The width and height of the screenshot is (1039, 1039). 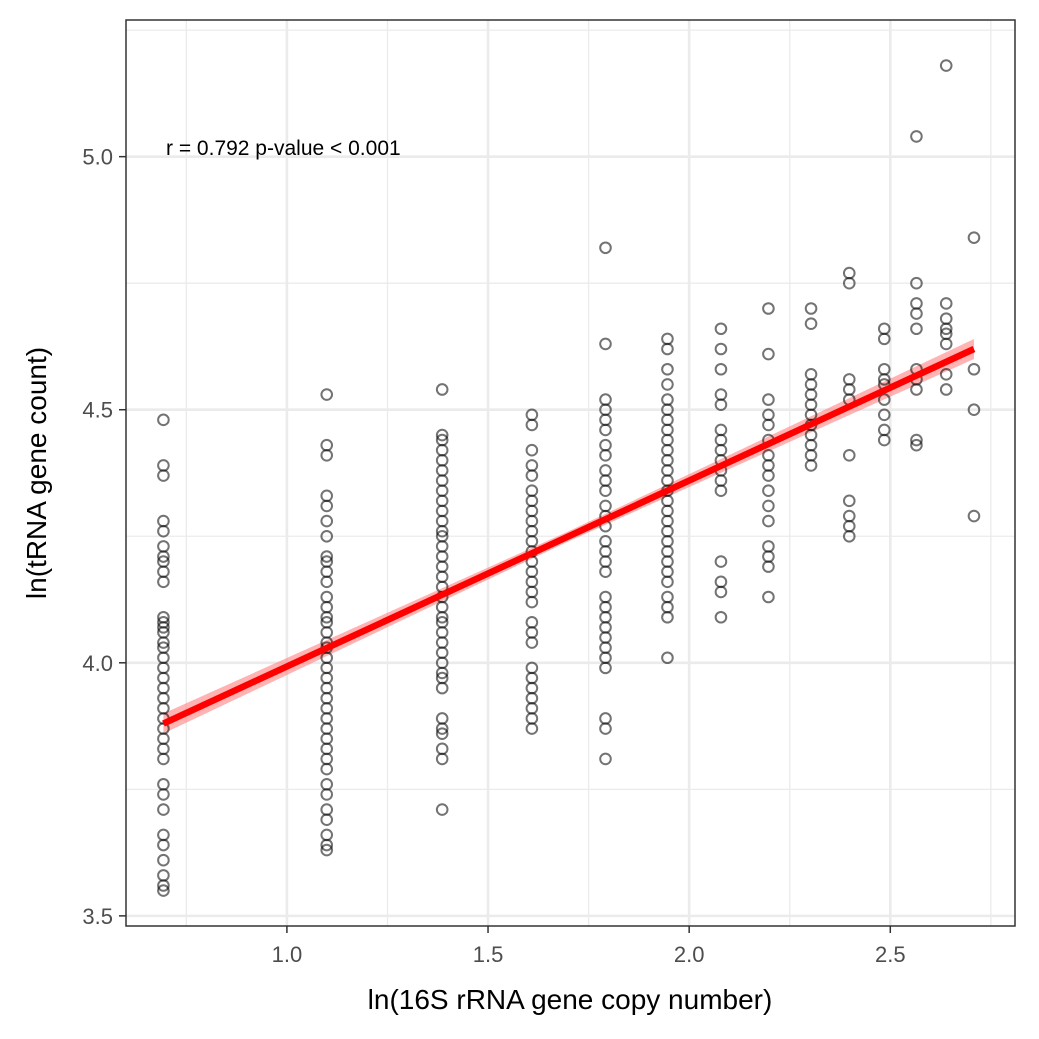 What do you see at coordinates (287, 954) in the screenshot?
I see `x-tick-label: 1.0` at bounding box center [287, 954].